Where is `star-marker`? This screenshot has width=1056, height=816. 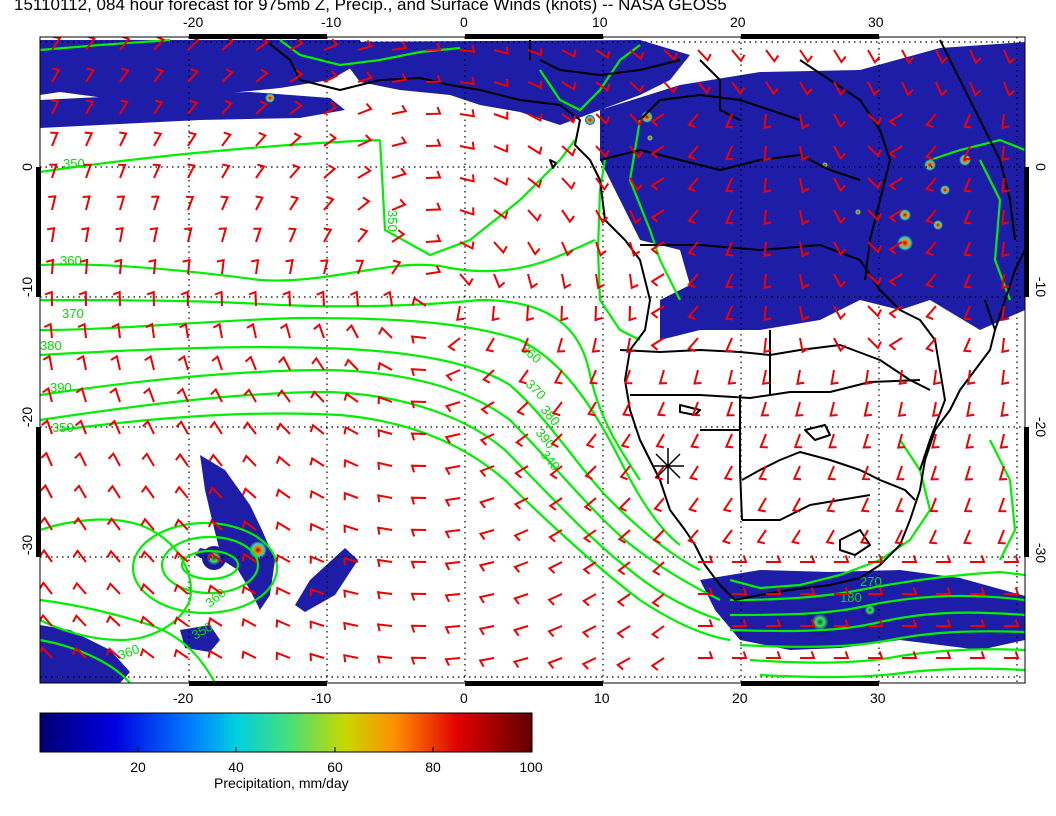
star-marker is located at coordinates (668, 466).